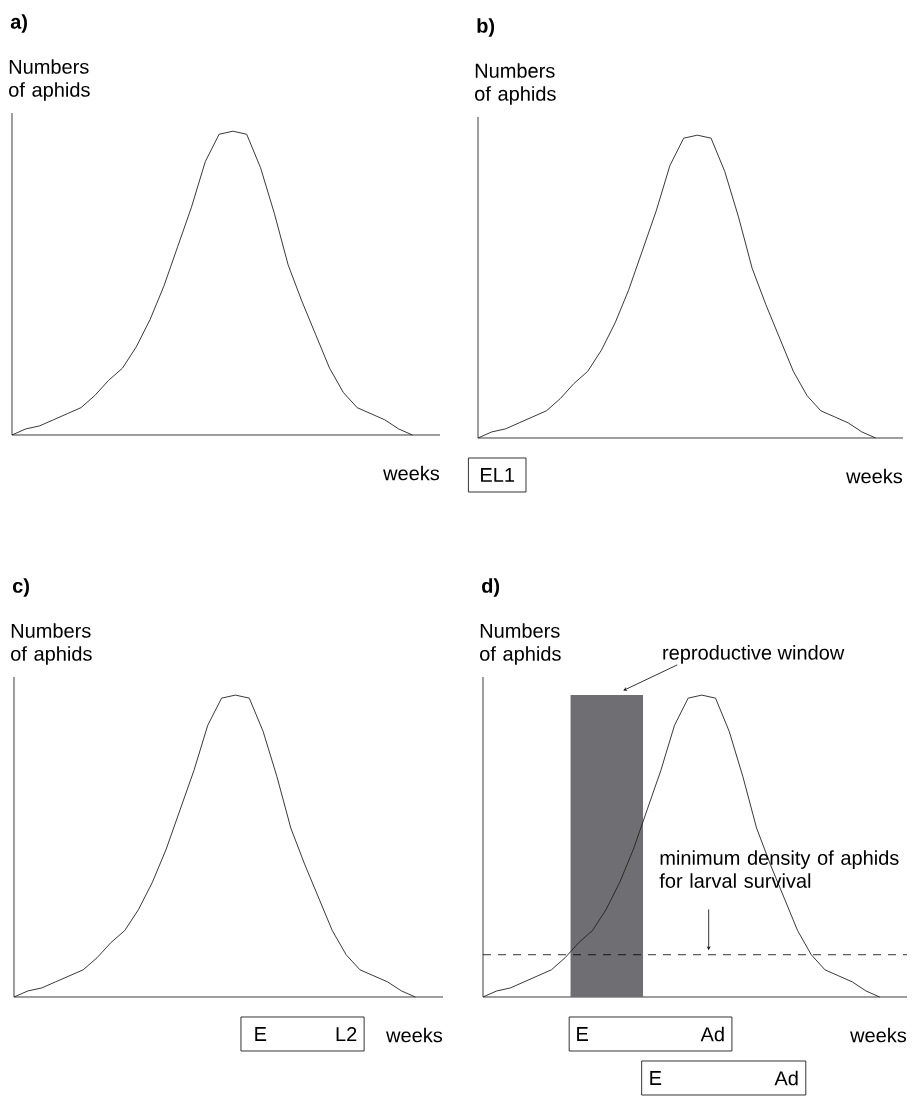  What do you see at coordinates (346, 1034) in the screenshot?
I see `text: L2` at bounding box center [346, 1034].